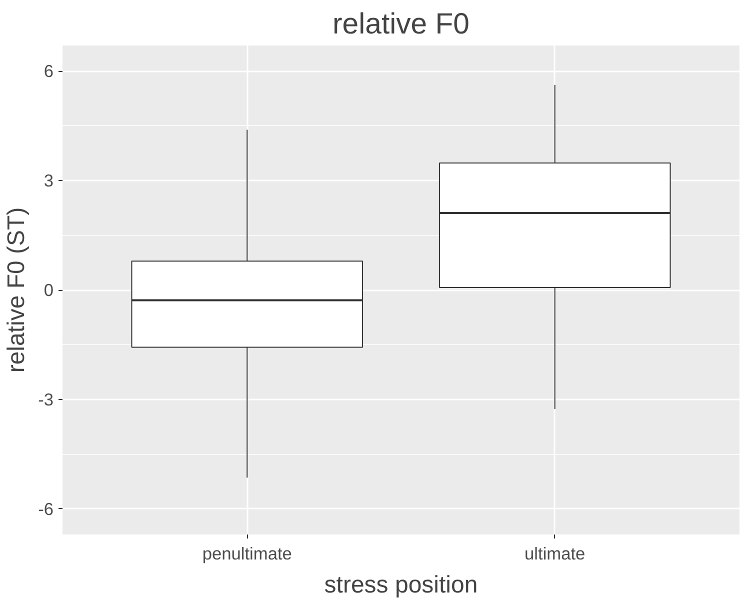  Describe the element at coordinates (49, 71) in the screenshot. I see `y-tick-label: 6` at that location.